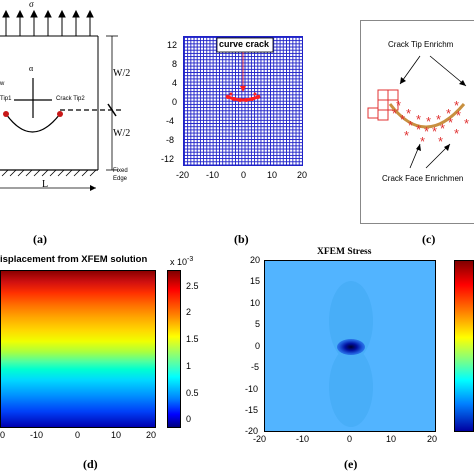 This screenshot has width=474, height=474. What do you see at coordinates (122, 73) in the screenshot?
I see `half-height-top-label: W/2` at bounding box center [122, 73].